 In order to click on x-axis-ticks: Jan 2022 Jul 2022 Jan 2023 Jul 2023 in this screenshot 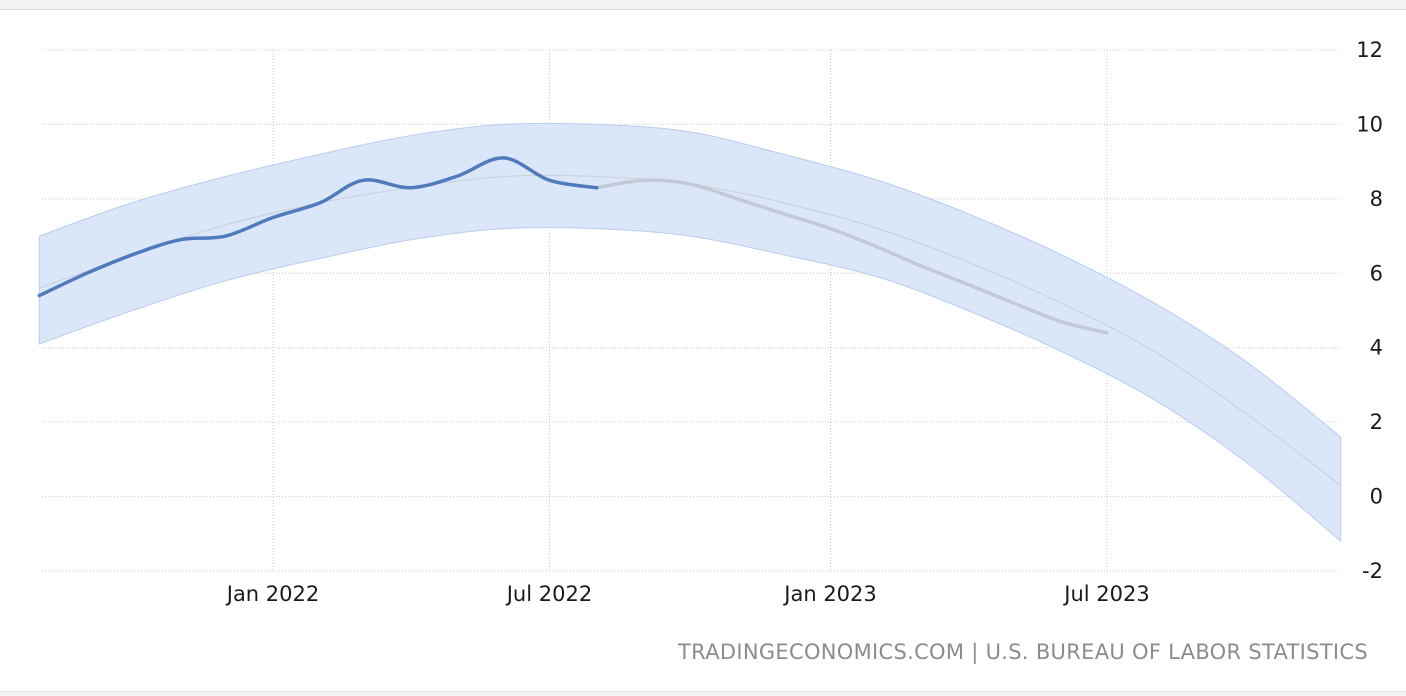, I will do `click(687, 594)`.